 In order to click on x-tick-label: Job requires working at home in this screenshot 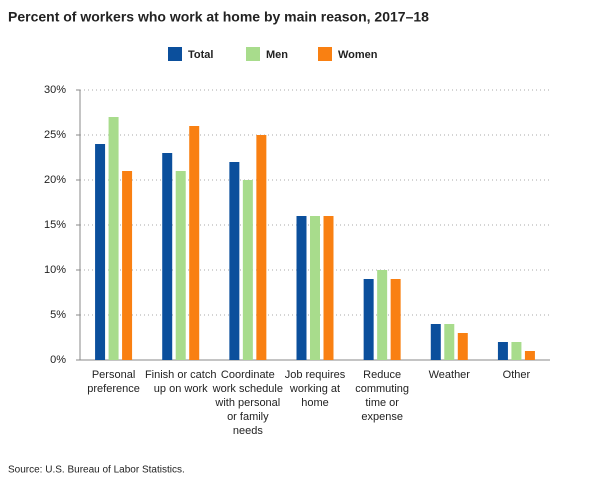, I will do `click(315, 389)`.